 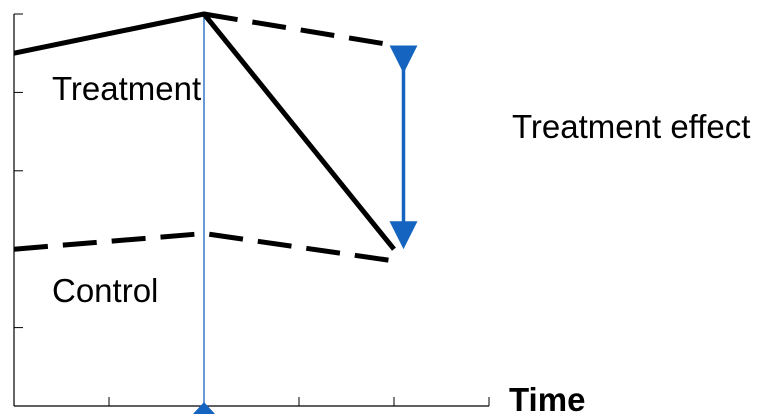 What do you see at coordinates (631, 126) in the screenshot?
I see `treatment-effect-label: Treatment effect` at bounding box center [631, 126].